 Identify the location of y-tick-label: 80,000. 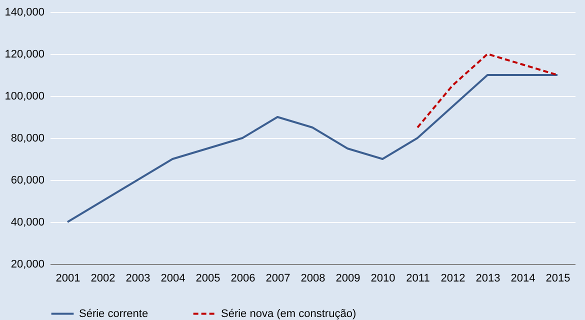
(27, 138).